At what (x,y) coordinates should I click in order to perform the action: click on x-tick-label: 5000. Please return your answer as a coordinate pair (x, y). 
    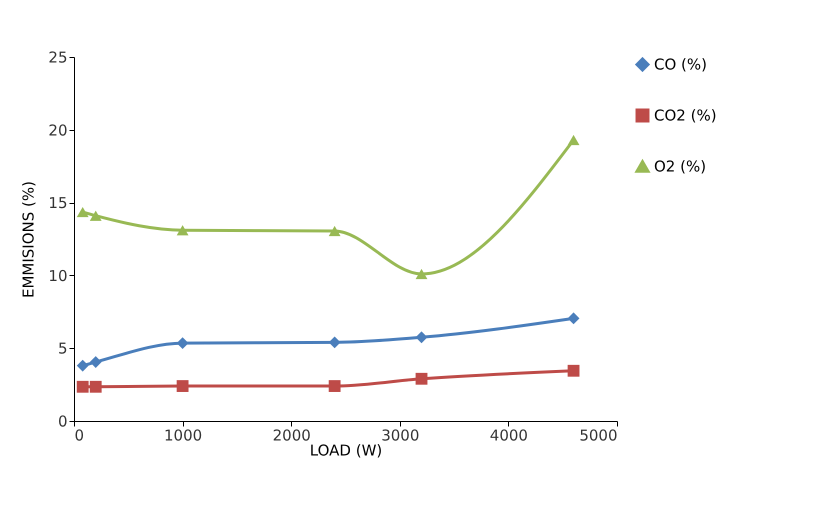
    Looking at the image, I should click on (598, 435).